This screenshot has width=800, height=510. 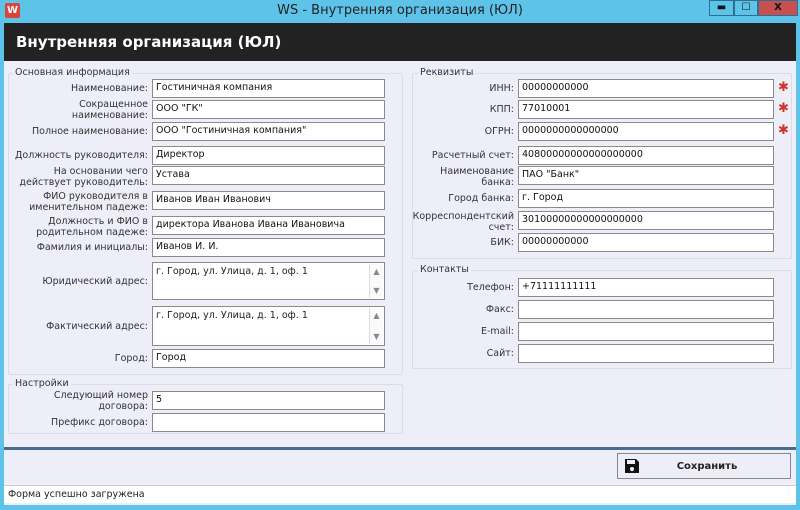 I want to click on main-info-title: Основная информация, so click(x=72, y=72).